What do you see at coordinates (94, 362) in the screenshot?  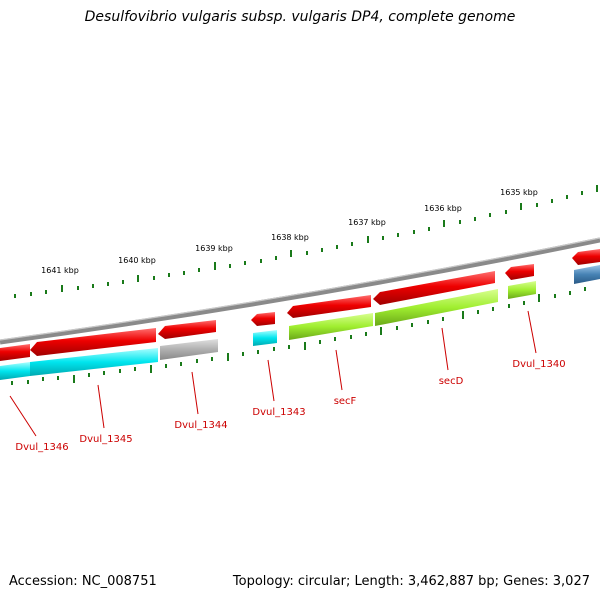 I see `gene-dvul-1345-reverse` at bounding box center [94, 362].